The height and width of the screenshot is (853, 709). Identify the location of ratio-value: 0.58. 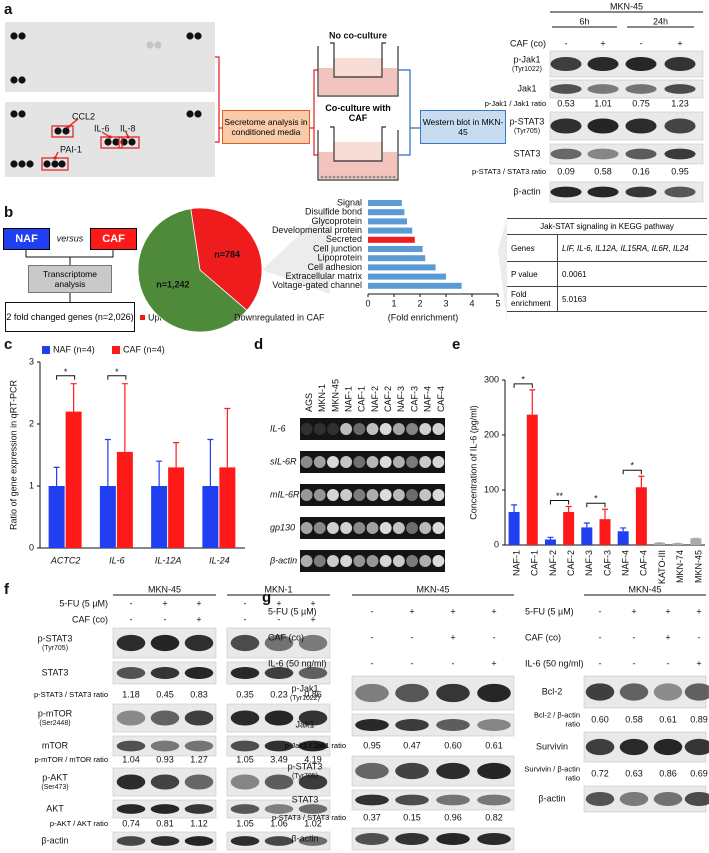
(603, 171).